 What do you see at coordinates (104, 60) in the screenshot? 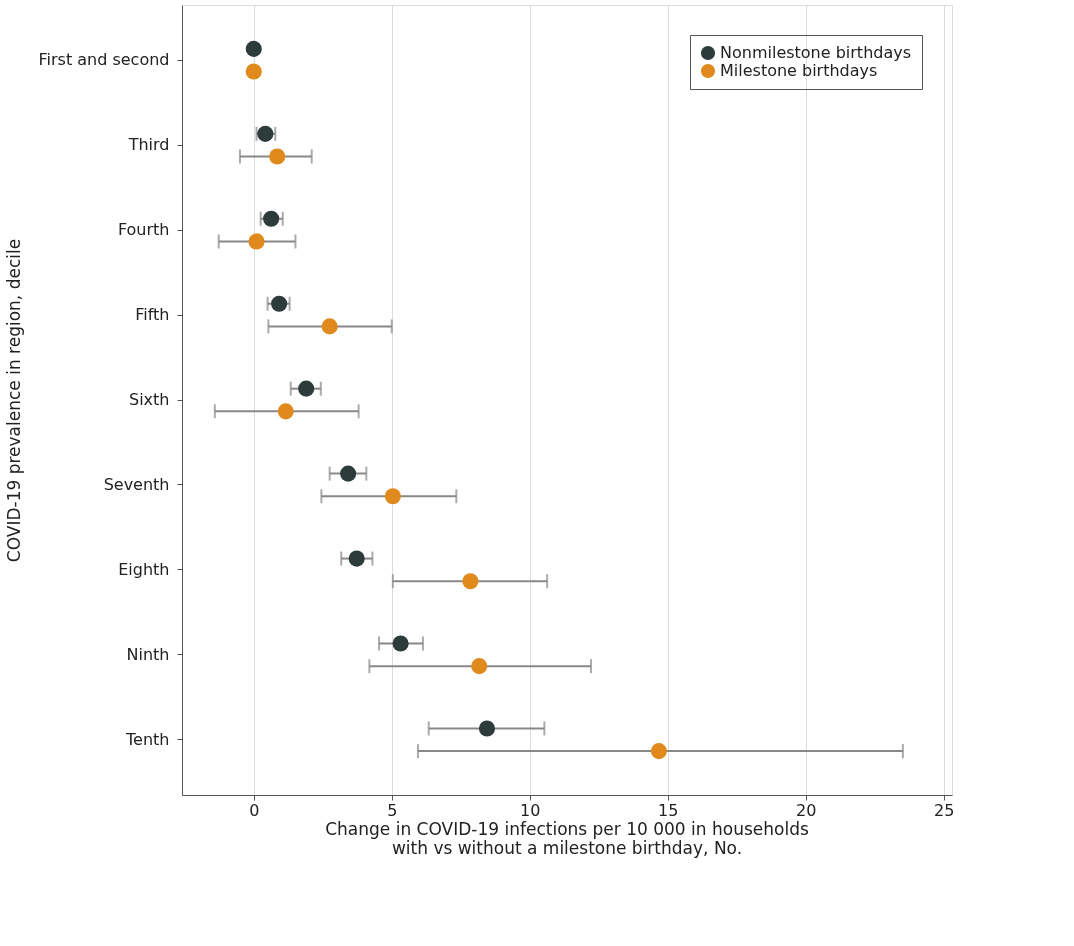
I see `y-tick-label: First and second` at bounding box center [104, 60].